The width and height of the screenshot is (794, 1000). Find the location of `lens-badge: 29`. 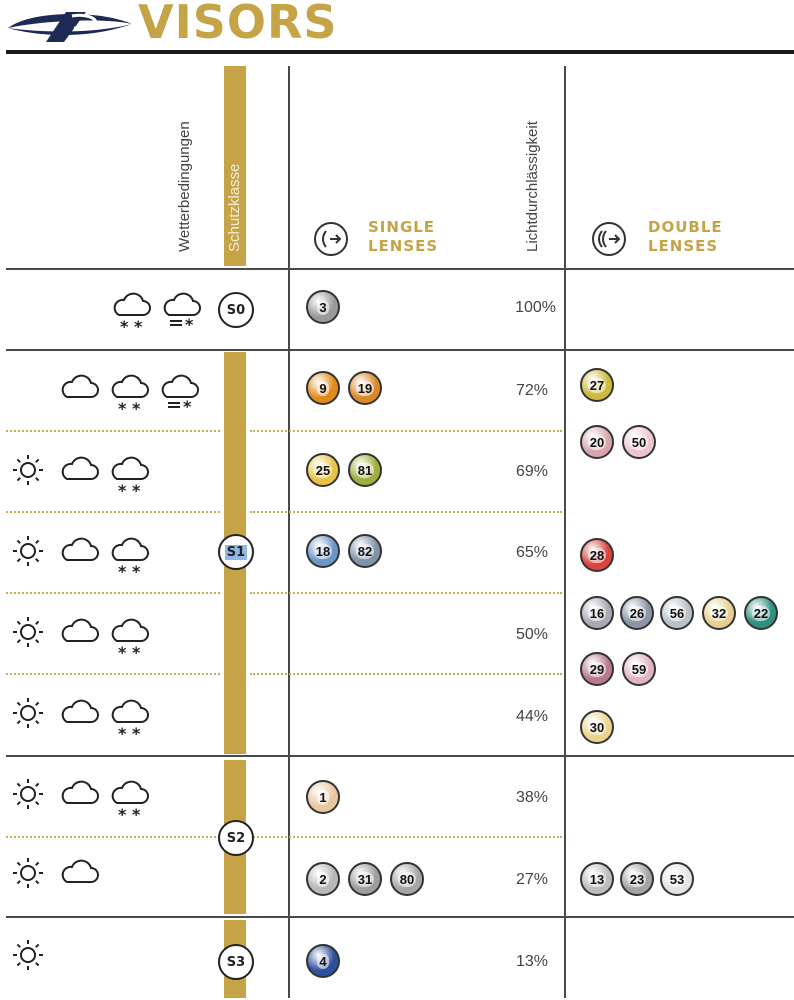

lens-badge: 29 is located at coordinates (597, 669).